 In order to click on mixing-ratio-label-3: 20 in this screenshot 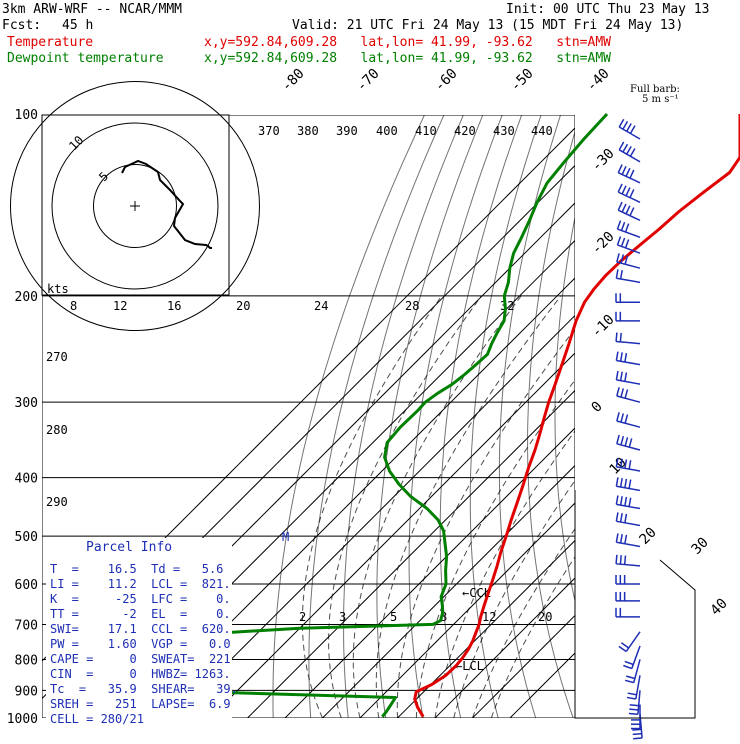, I will do `click(243, 306)`.